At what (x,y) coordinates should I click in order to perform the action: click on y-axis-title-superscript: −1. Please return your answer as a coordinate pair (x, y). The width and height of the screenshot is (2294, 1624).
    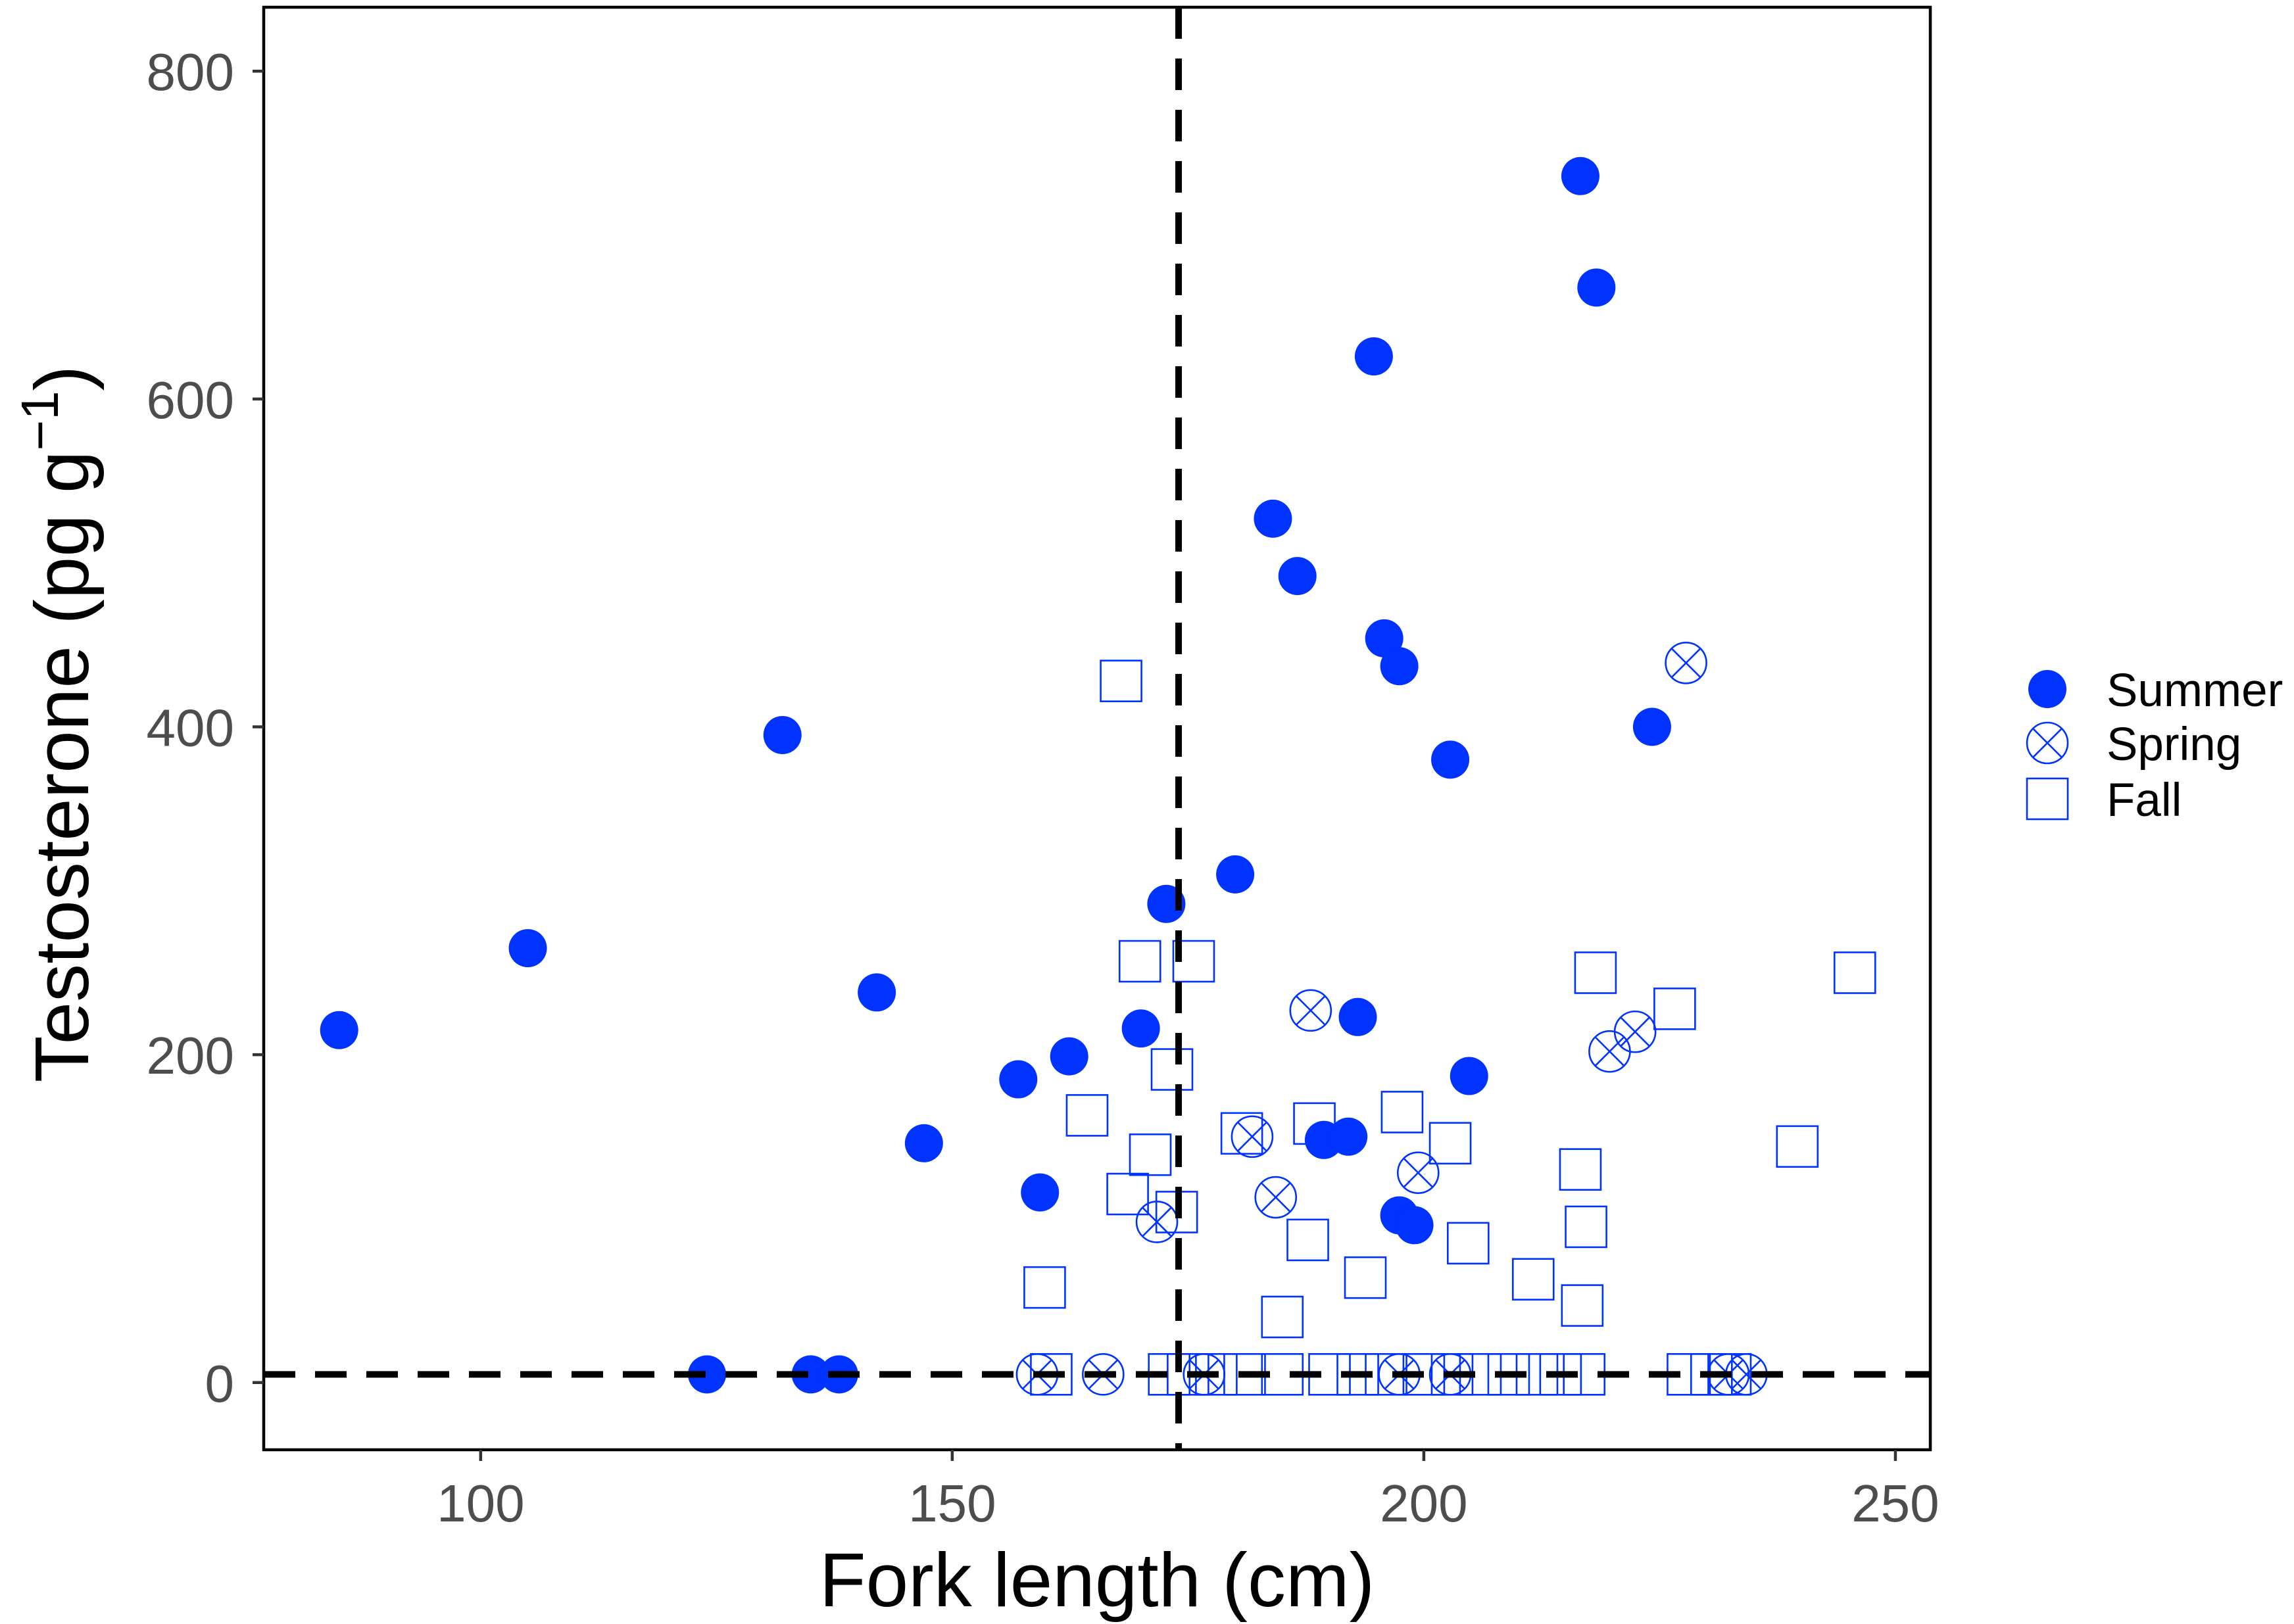
    Looking at the image, I should click on (40, 421).